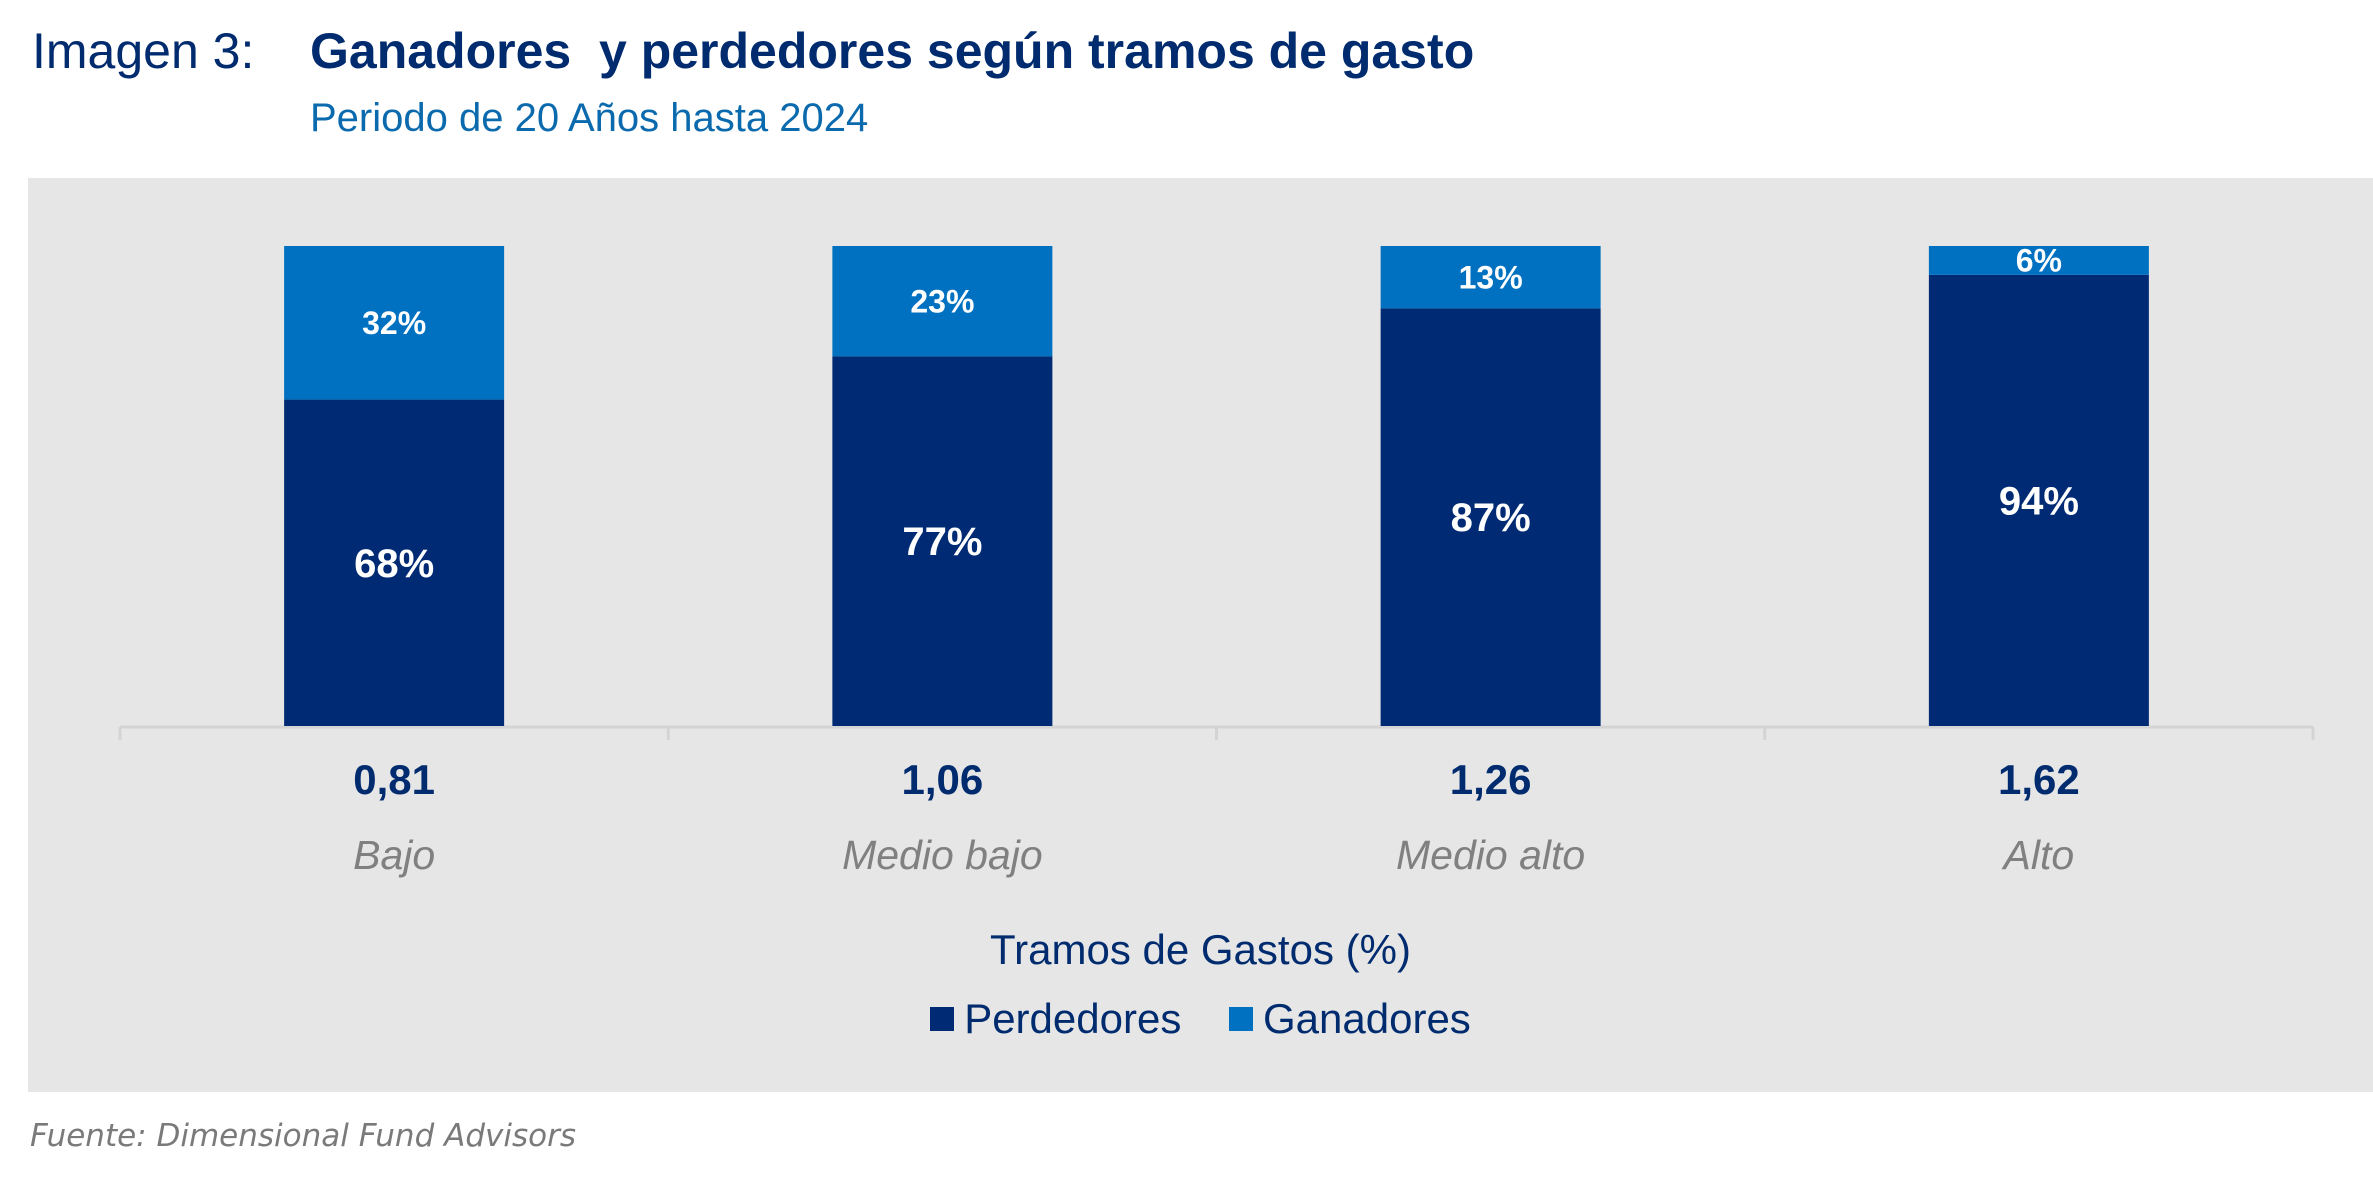 The image size is (2373, 1187). I want to click on legend-swatch-ganadores, so click(1241, 1018).